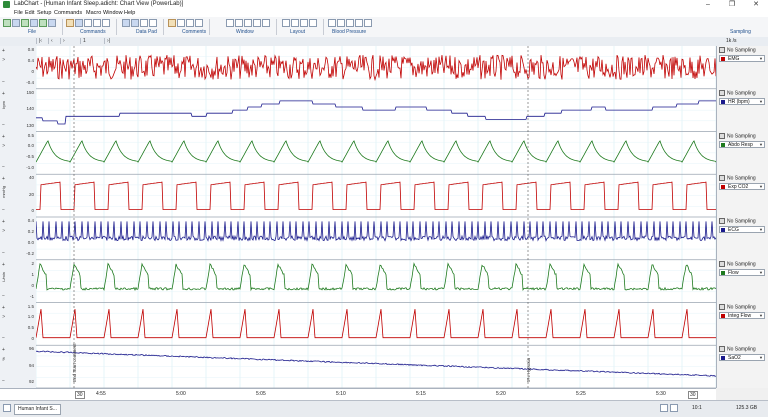 This screenshot has height=417, width=768. Describe the element at coordinates (756, 4) in the screenshot. I see `close-button: ✕` at that location.